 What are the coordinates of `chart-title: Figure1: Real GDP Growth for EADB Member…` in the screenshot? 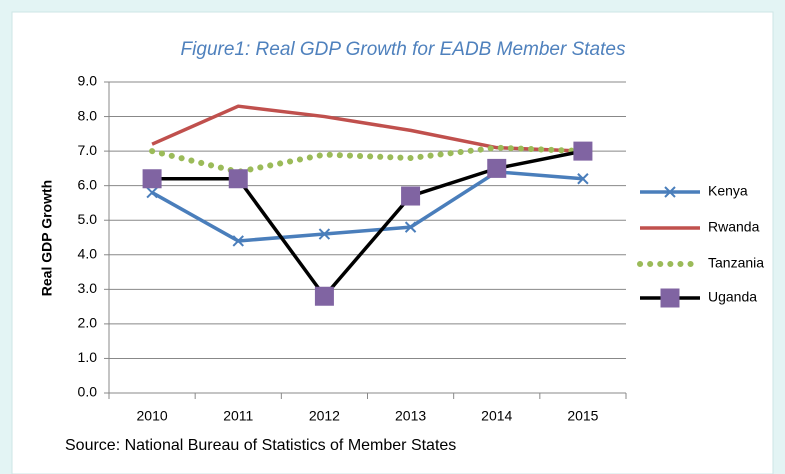 It's located at (403, 49).